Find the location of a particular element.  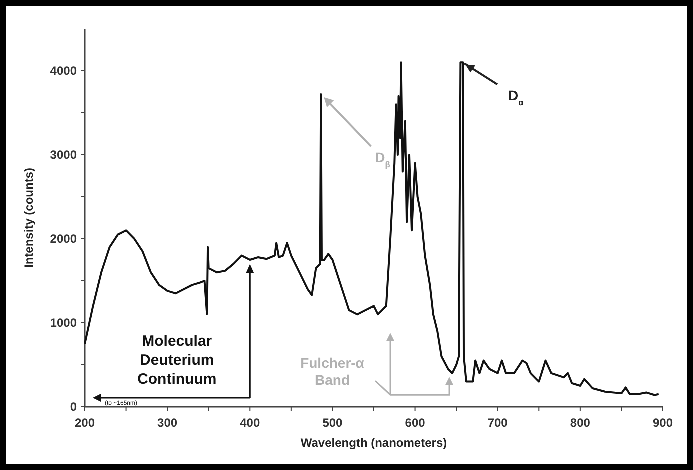

x-tick-label: 800 is located at coordinates (580, 423).